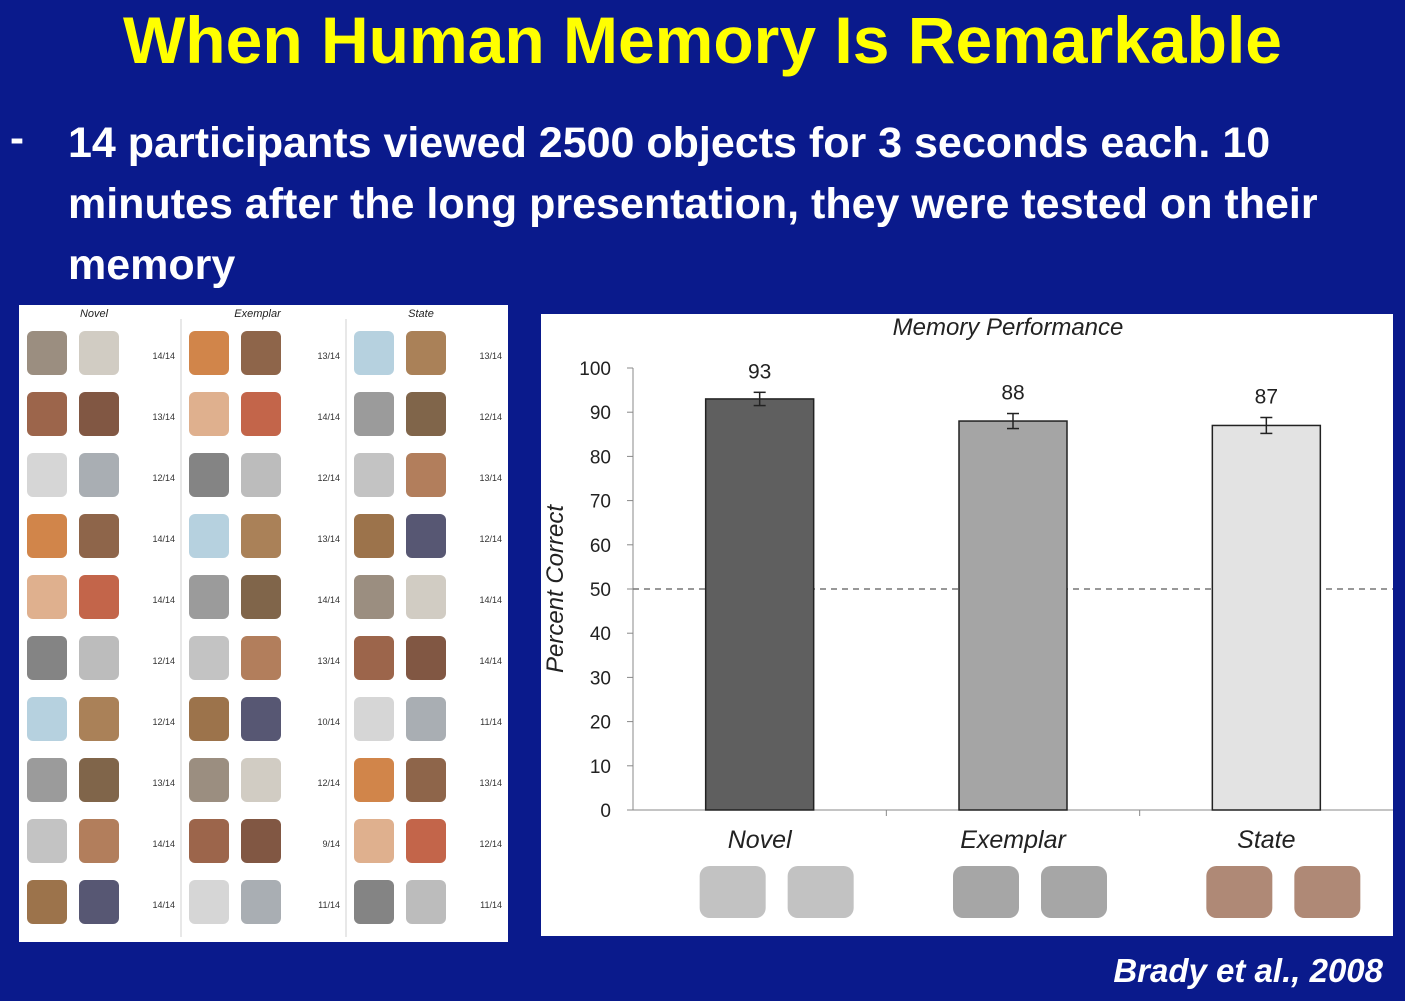 The image size is (1405, 1001). I want to click on bar-exemplar, so click(1013, 615).